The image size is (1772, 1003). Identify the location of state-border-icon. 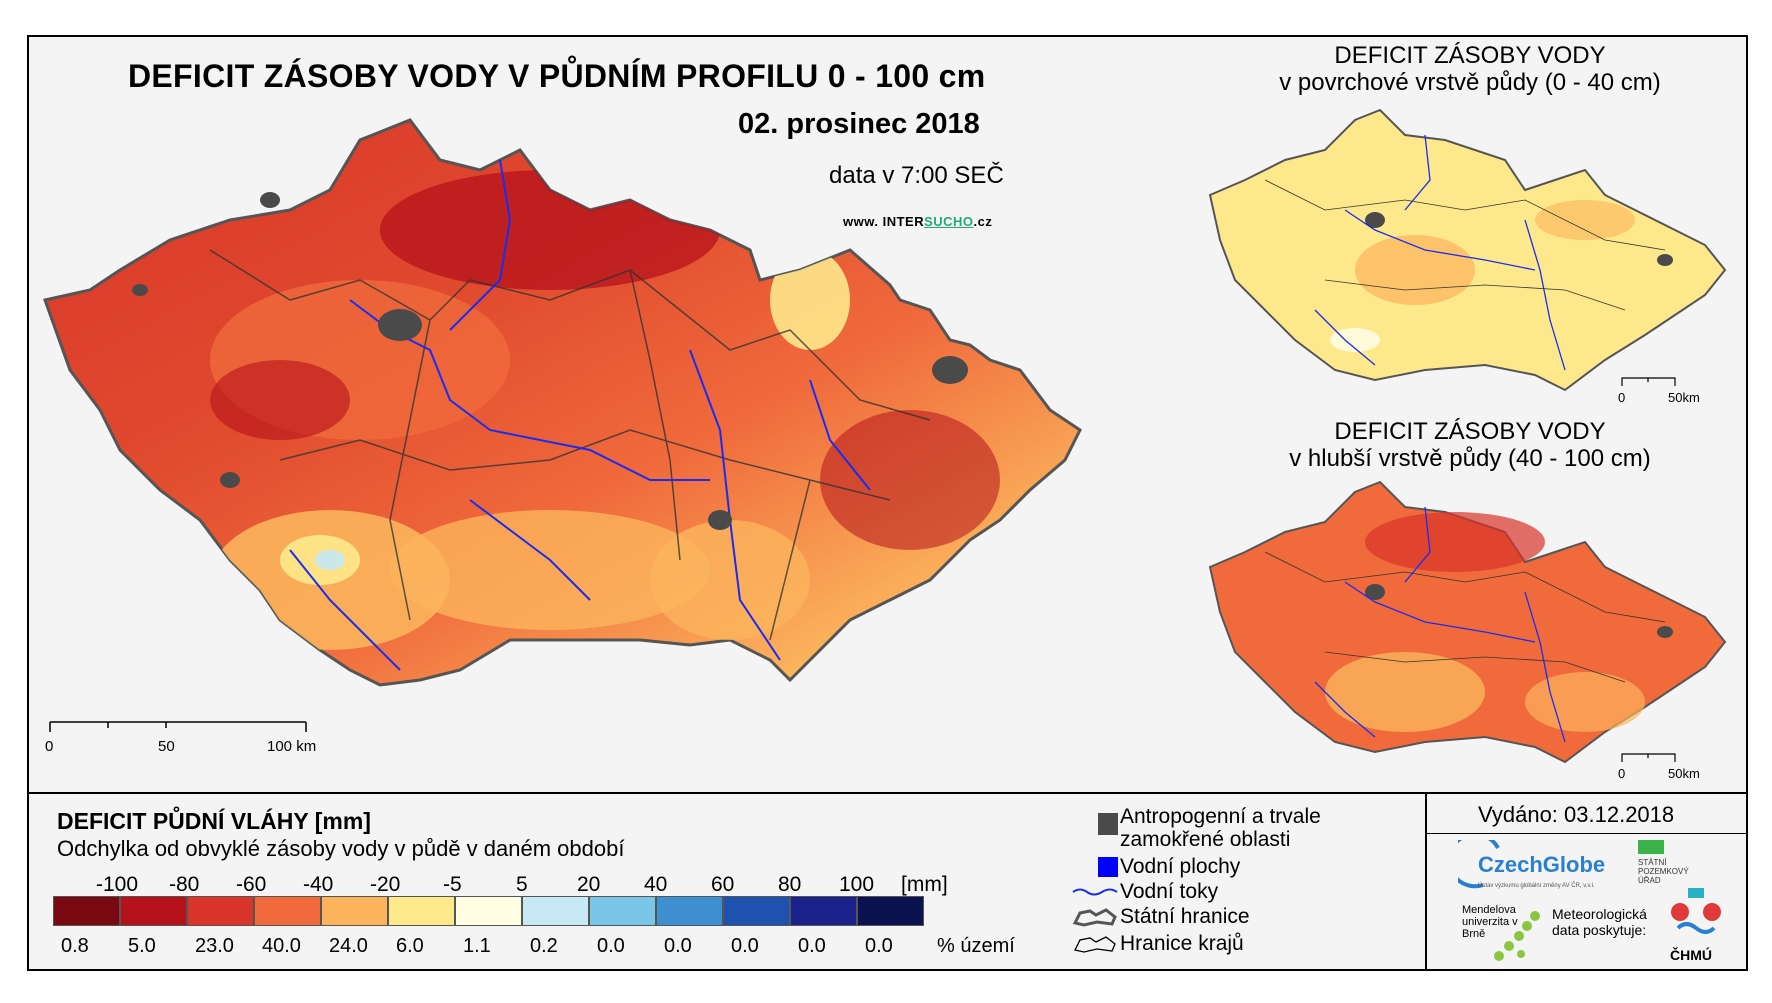
(1094, 917).